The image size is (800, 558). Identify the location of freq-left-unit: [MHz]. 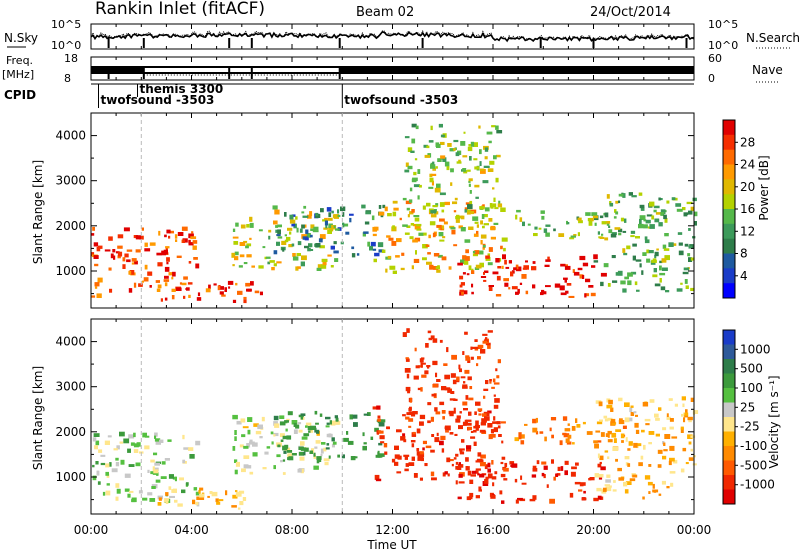
(18, 74).